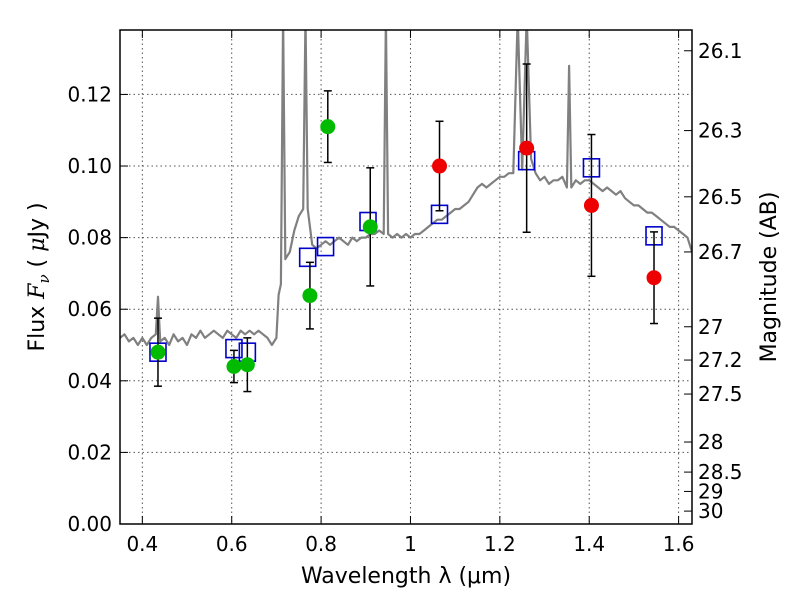  I want to click on right-tick-label: 26.5, so click(720, 197).